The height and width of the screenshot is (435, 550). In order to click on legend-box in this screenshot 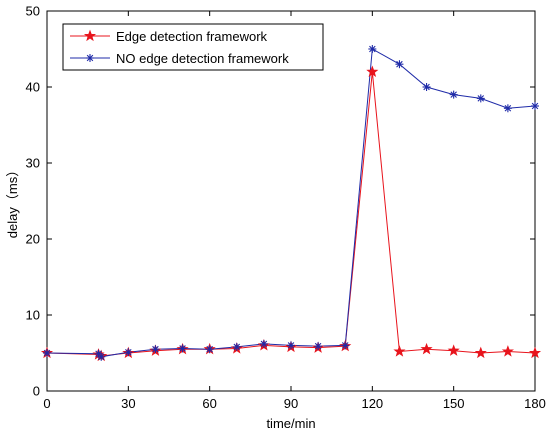, I will do `click(193, 47)`.